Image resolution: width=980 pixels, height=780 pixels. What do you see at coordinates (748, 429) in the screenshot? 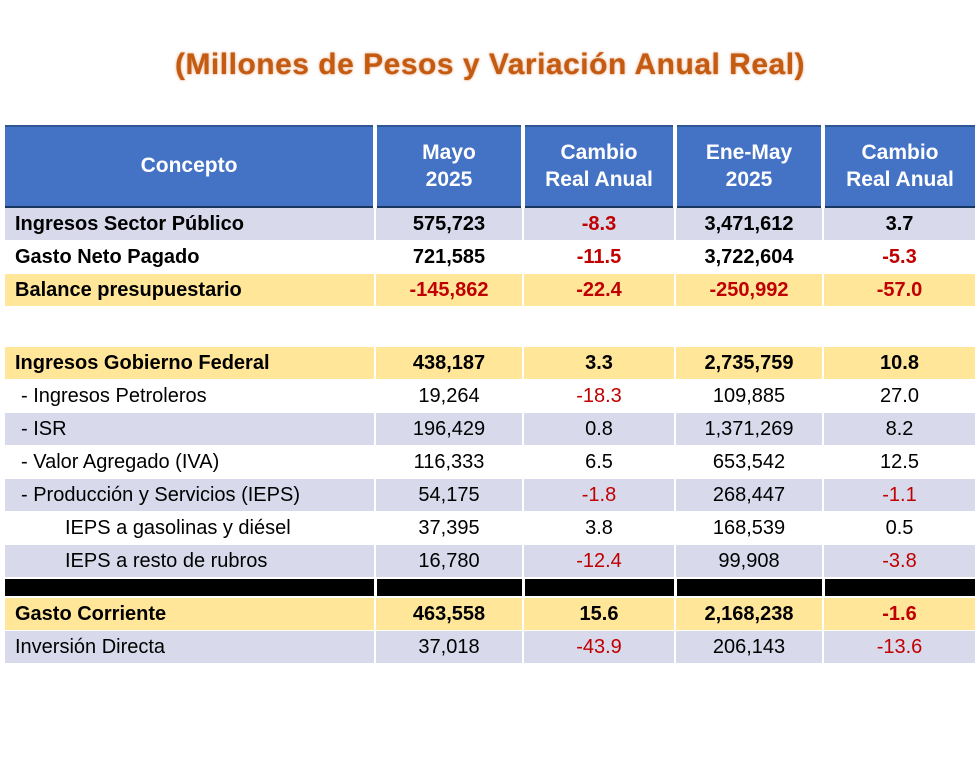
I see `cell-enemay: 1,371,269` at bounding box center [748, 429].